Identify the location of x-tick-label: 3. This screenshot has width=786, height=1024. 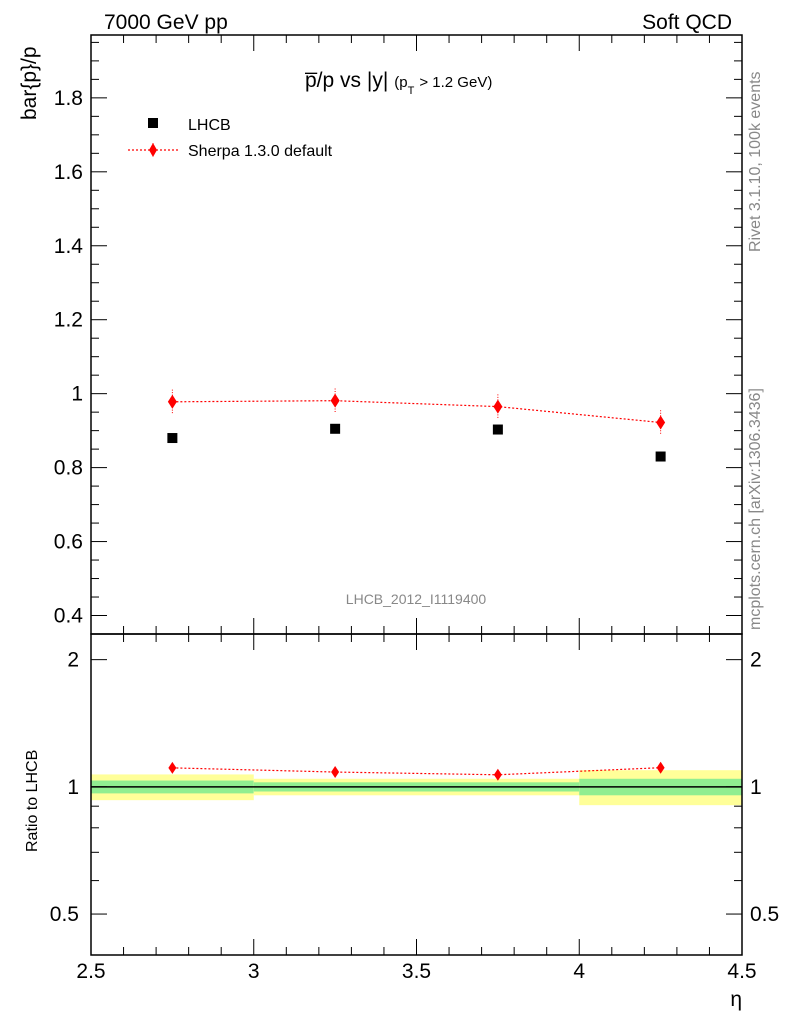
(254, 971).